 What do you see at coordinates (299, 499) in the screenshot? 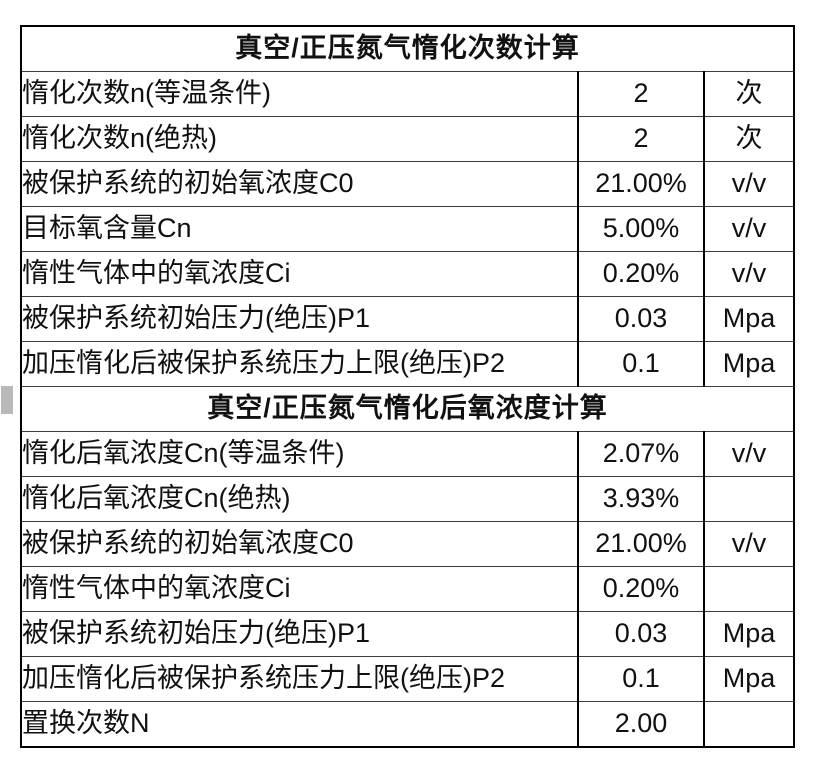
I see `row-label-cell: 惰化后氧浓度Cn(绝热)` at bounding box center [299, 499].